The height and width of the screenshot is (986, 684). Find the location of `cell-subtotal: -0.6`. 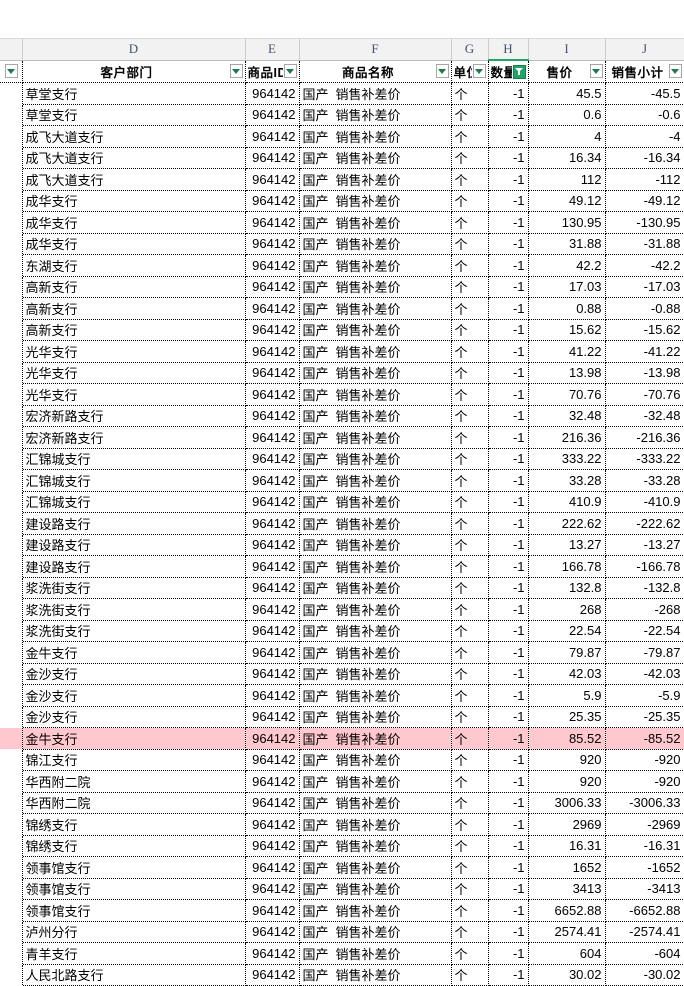

cell-subtotal: -0.6 is located at coordinates (644, 115).